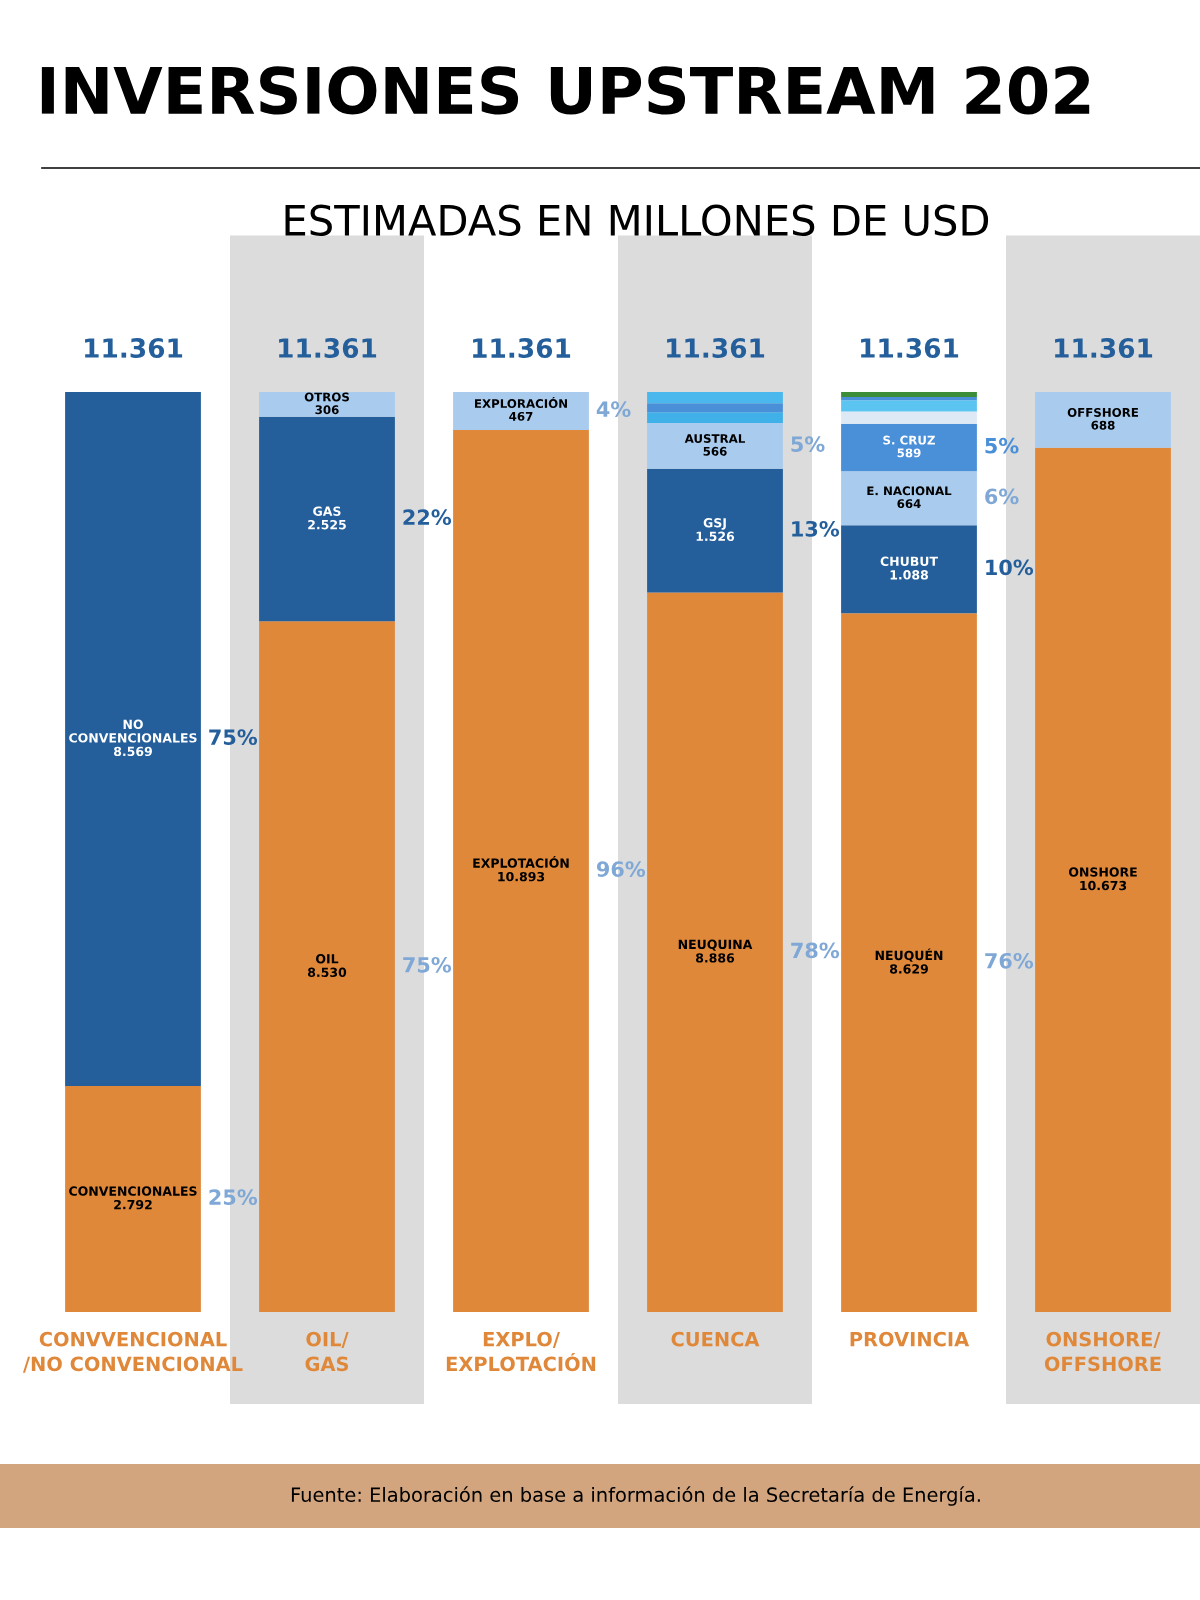 The width and height of the screenshot is (1200, 1600). I want to click on x-tick-label: ONSHORE/ OFFSHORE, so click(1102, 1351).